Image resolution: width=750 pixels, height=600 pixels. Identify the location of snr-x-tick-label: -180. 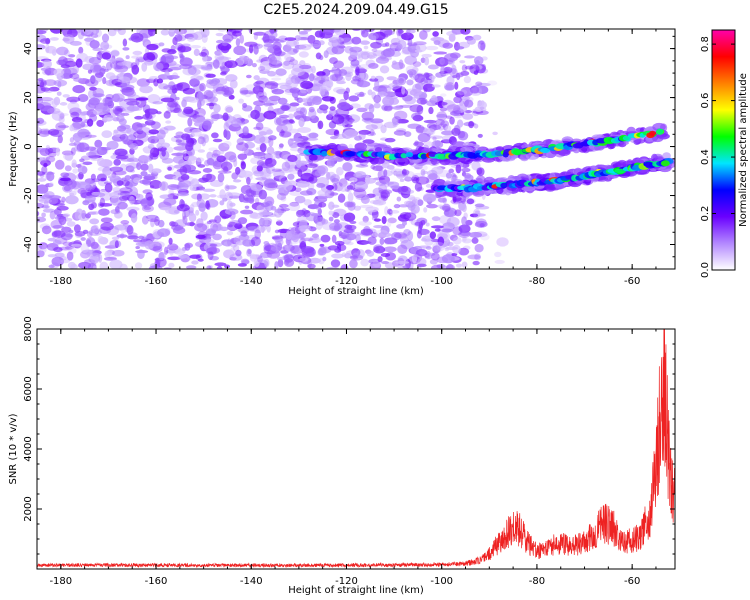
(60, 581).